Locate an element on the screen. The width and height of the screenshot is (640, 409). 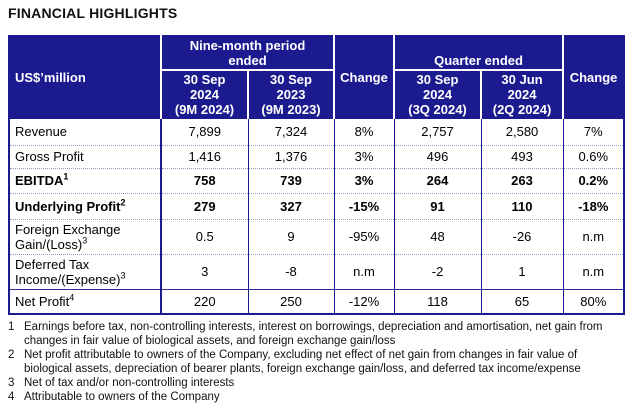
row-label: EBITDA1 is located at coordinates (85, 180).